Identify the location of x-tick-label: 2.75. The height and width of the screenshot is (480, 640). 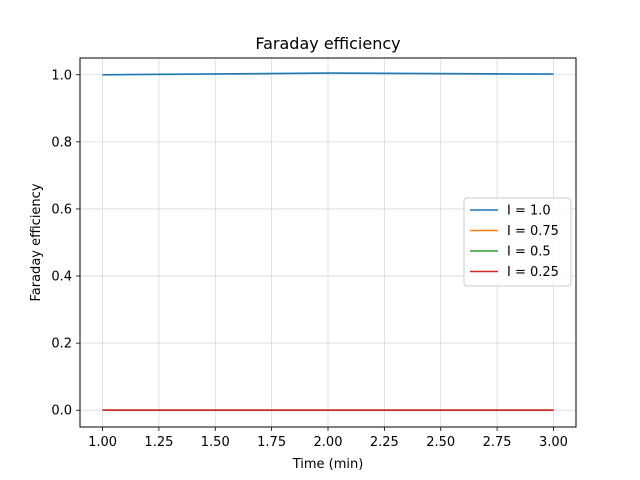
(497, 442).